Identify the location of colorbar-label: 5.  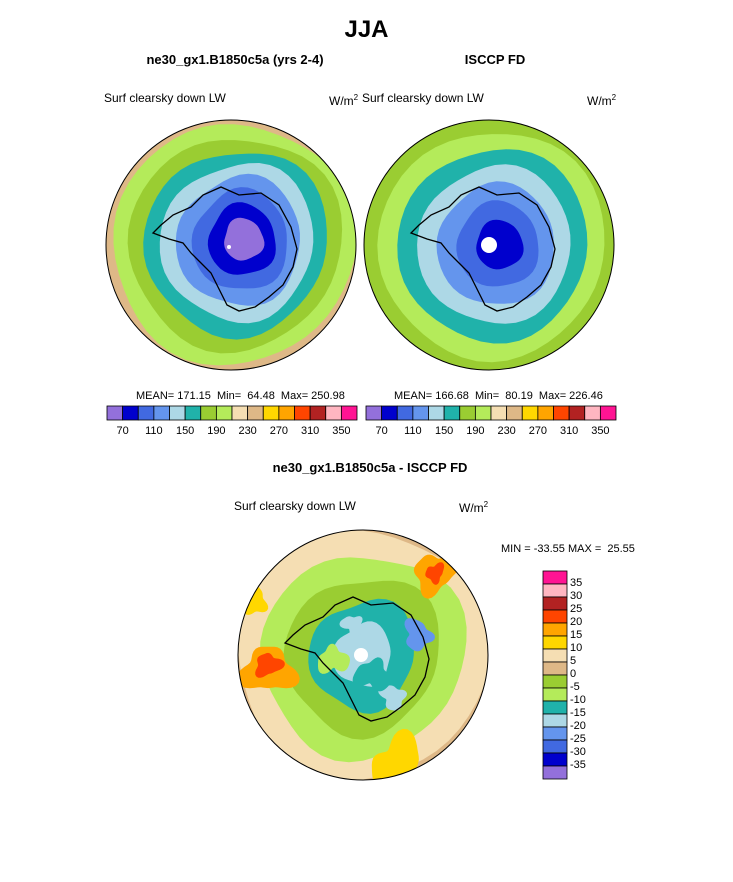
(573, 661).